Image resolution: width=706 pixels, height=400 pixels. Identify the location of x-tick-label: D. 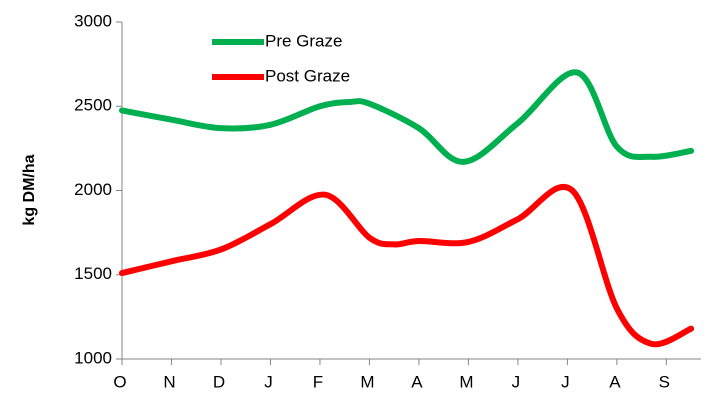
(219, 381).